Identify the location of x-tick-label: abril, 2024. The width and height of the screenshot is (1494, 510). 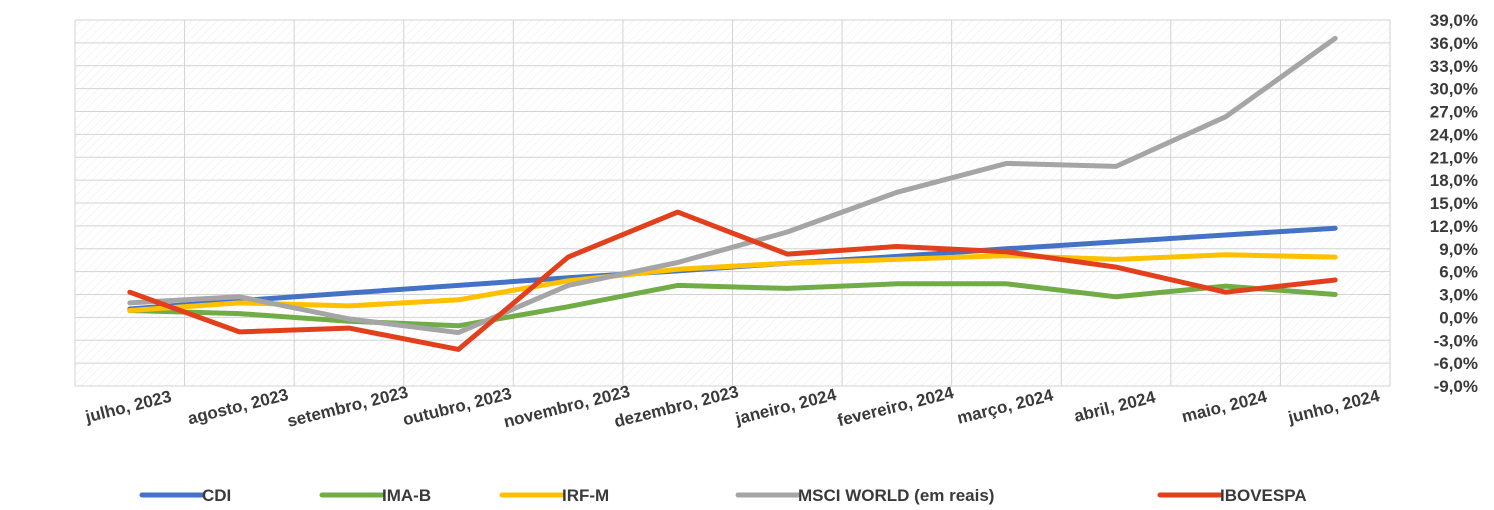
(1115, 406).